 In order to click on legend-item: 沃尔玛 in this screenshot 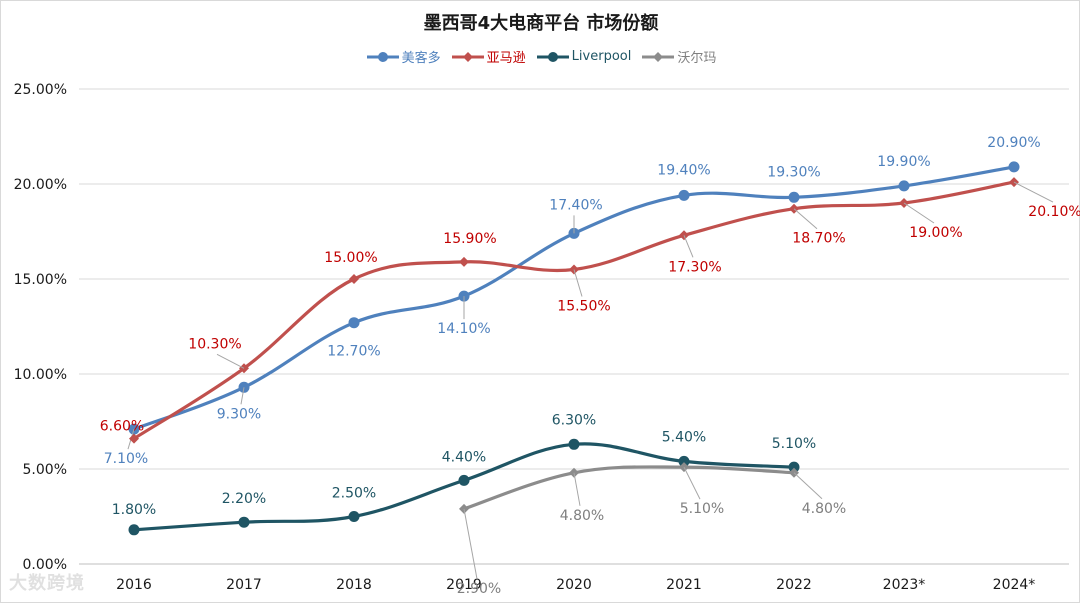, I will do `click(678, 56)`.